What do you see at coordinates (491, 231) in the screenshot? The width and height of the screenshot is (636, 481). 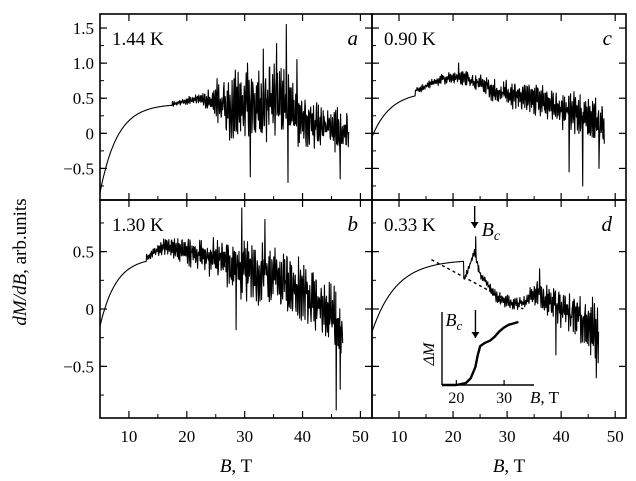 I see `bc-label: Bc` at bounding box center [491, 231].